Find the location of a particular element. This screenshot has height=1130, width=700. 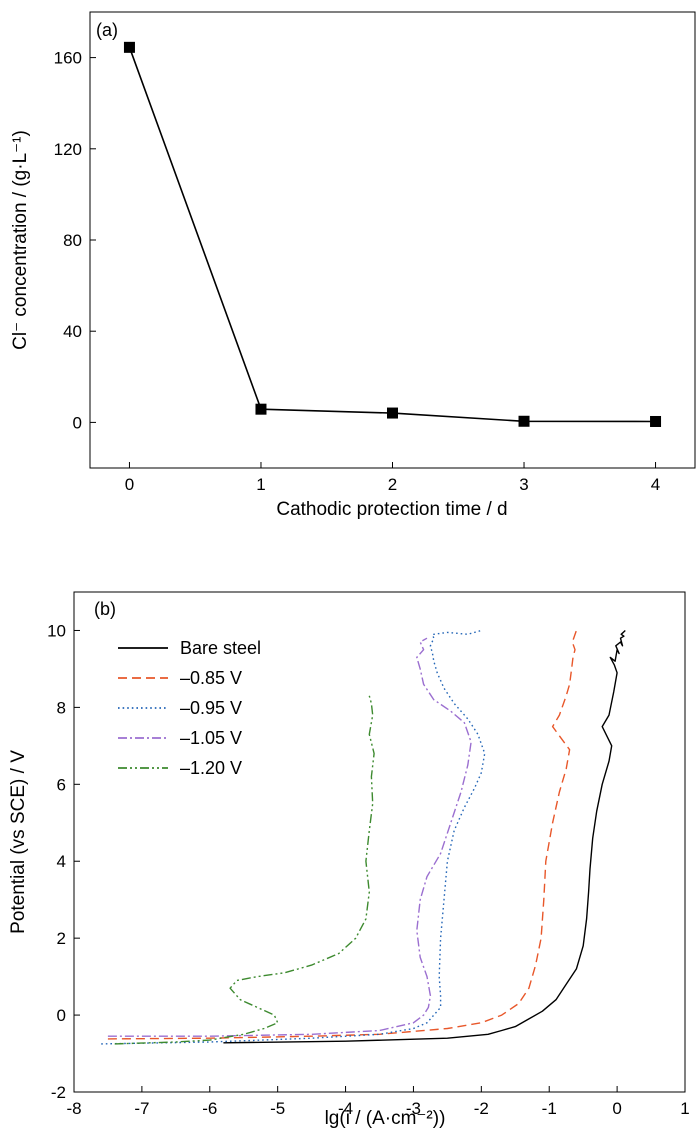

y-tick-label: 160 is located at coordinates (68, 58).